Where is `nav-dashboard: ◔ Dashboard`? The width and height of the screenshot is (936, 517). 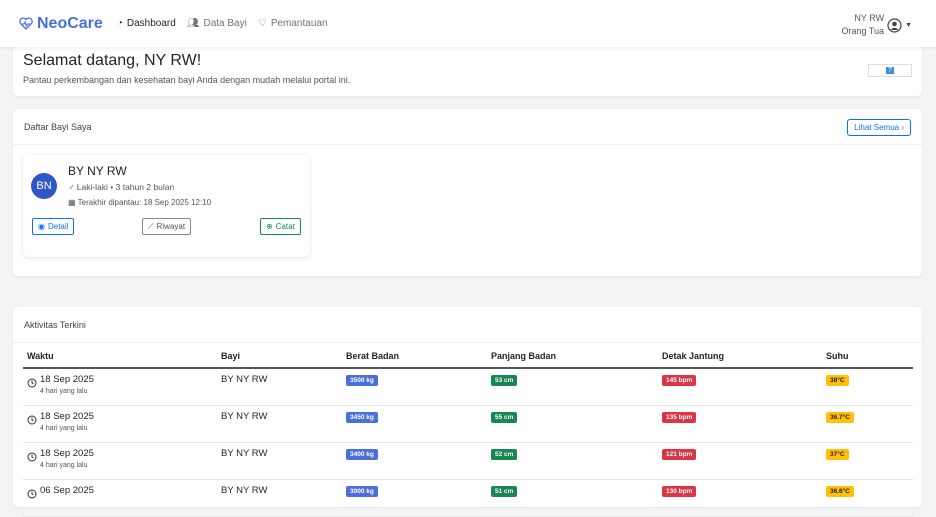
nav-dashboard: ◔ Dashboard is located at coordinates (146, 23).